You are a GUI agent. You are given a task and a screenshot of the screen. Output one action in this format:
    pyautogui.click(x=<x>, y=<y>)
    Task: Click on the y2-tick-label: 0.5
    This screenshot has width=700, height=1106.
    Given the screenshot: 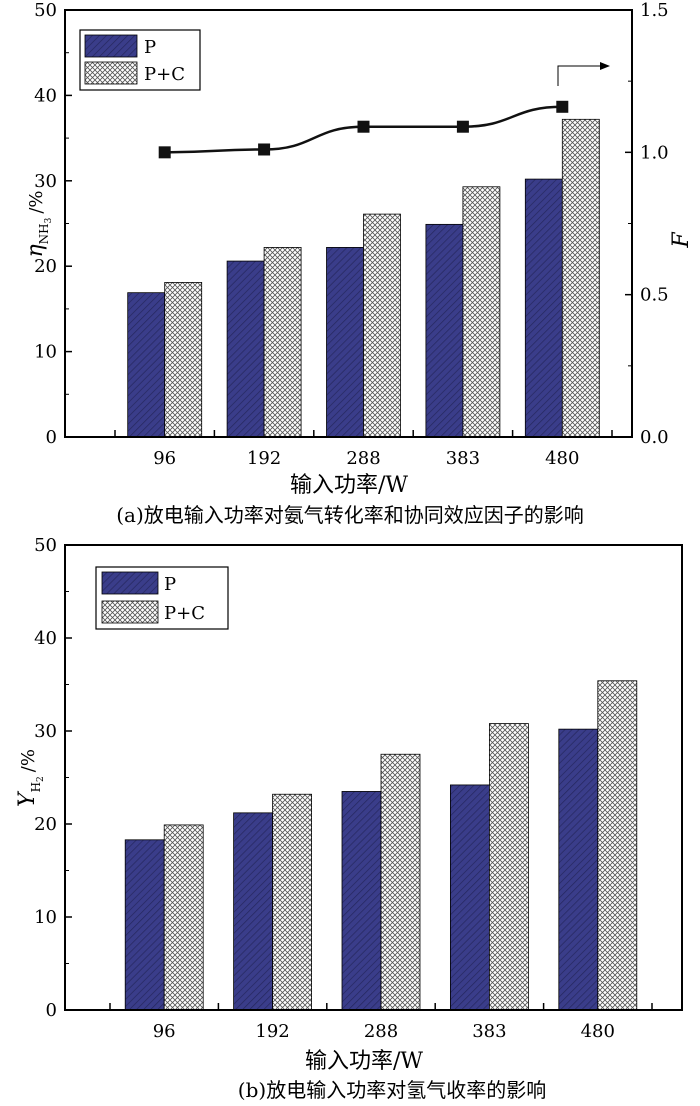 What is the action you would take?
    pyautogui.click(x=654, y=295)
    